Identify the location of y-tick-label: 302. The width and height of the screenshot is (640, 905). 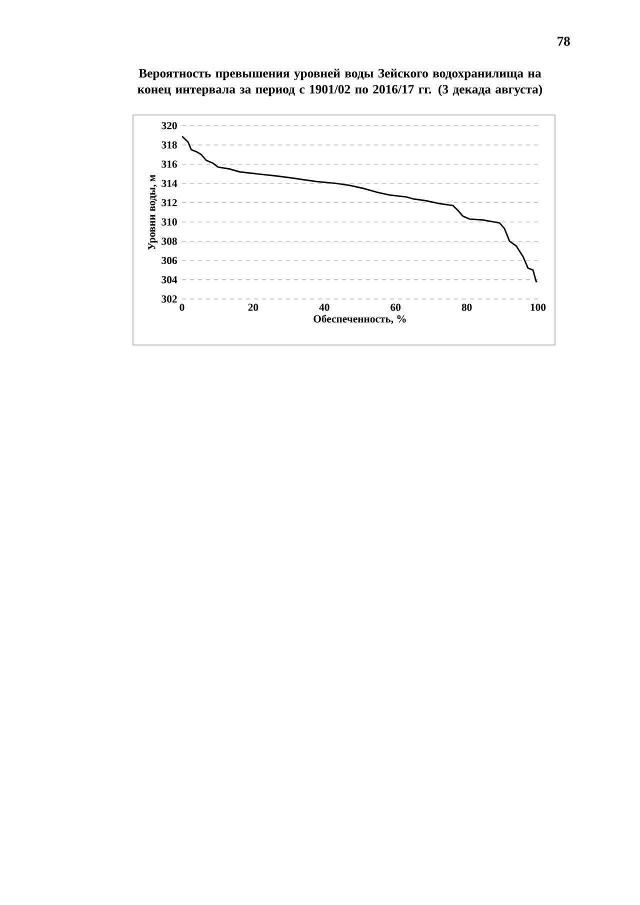
(169, 299).